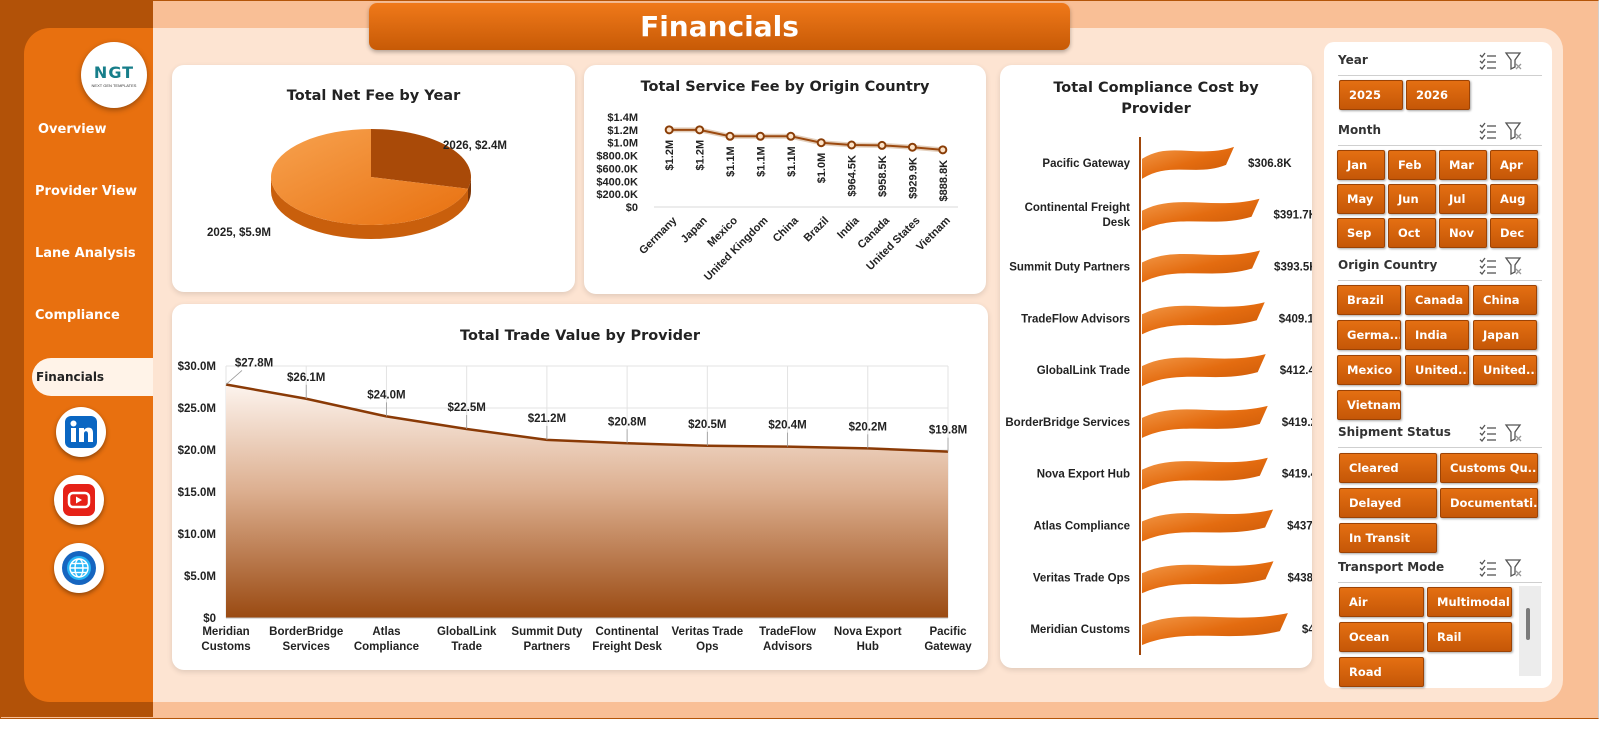 The height and width of the screenshot is (741, 1600). I want to click on line-category-label: India, so click(848, 227).